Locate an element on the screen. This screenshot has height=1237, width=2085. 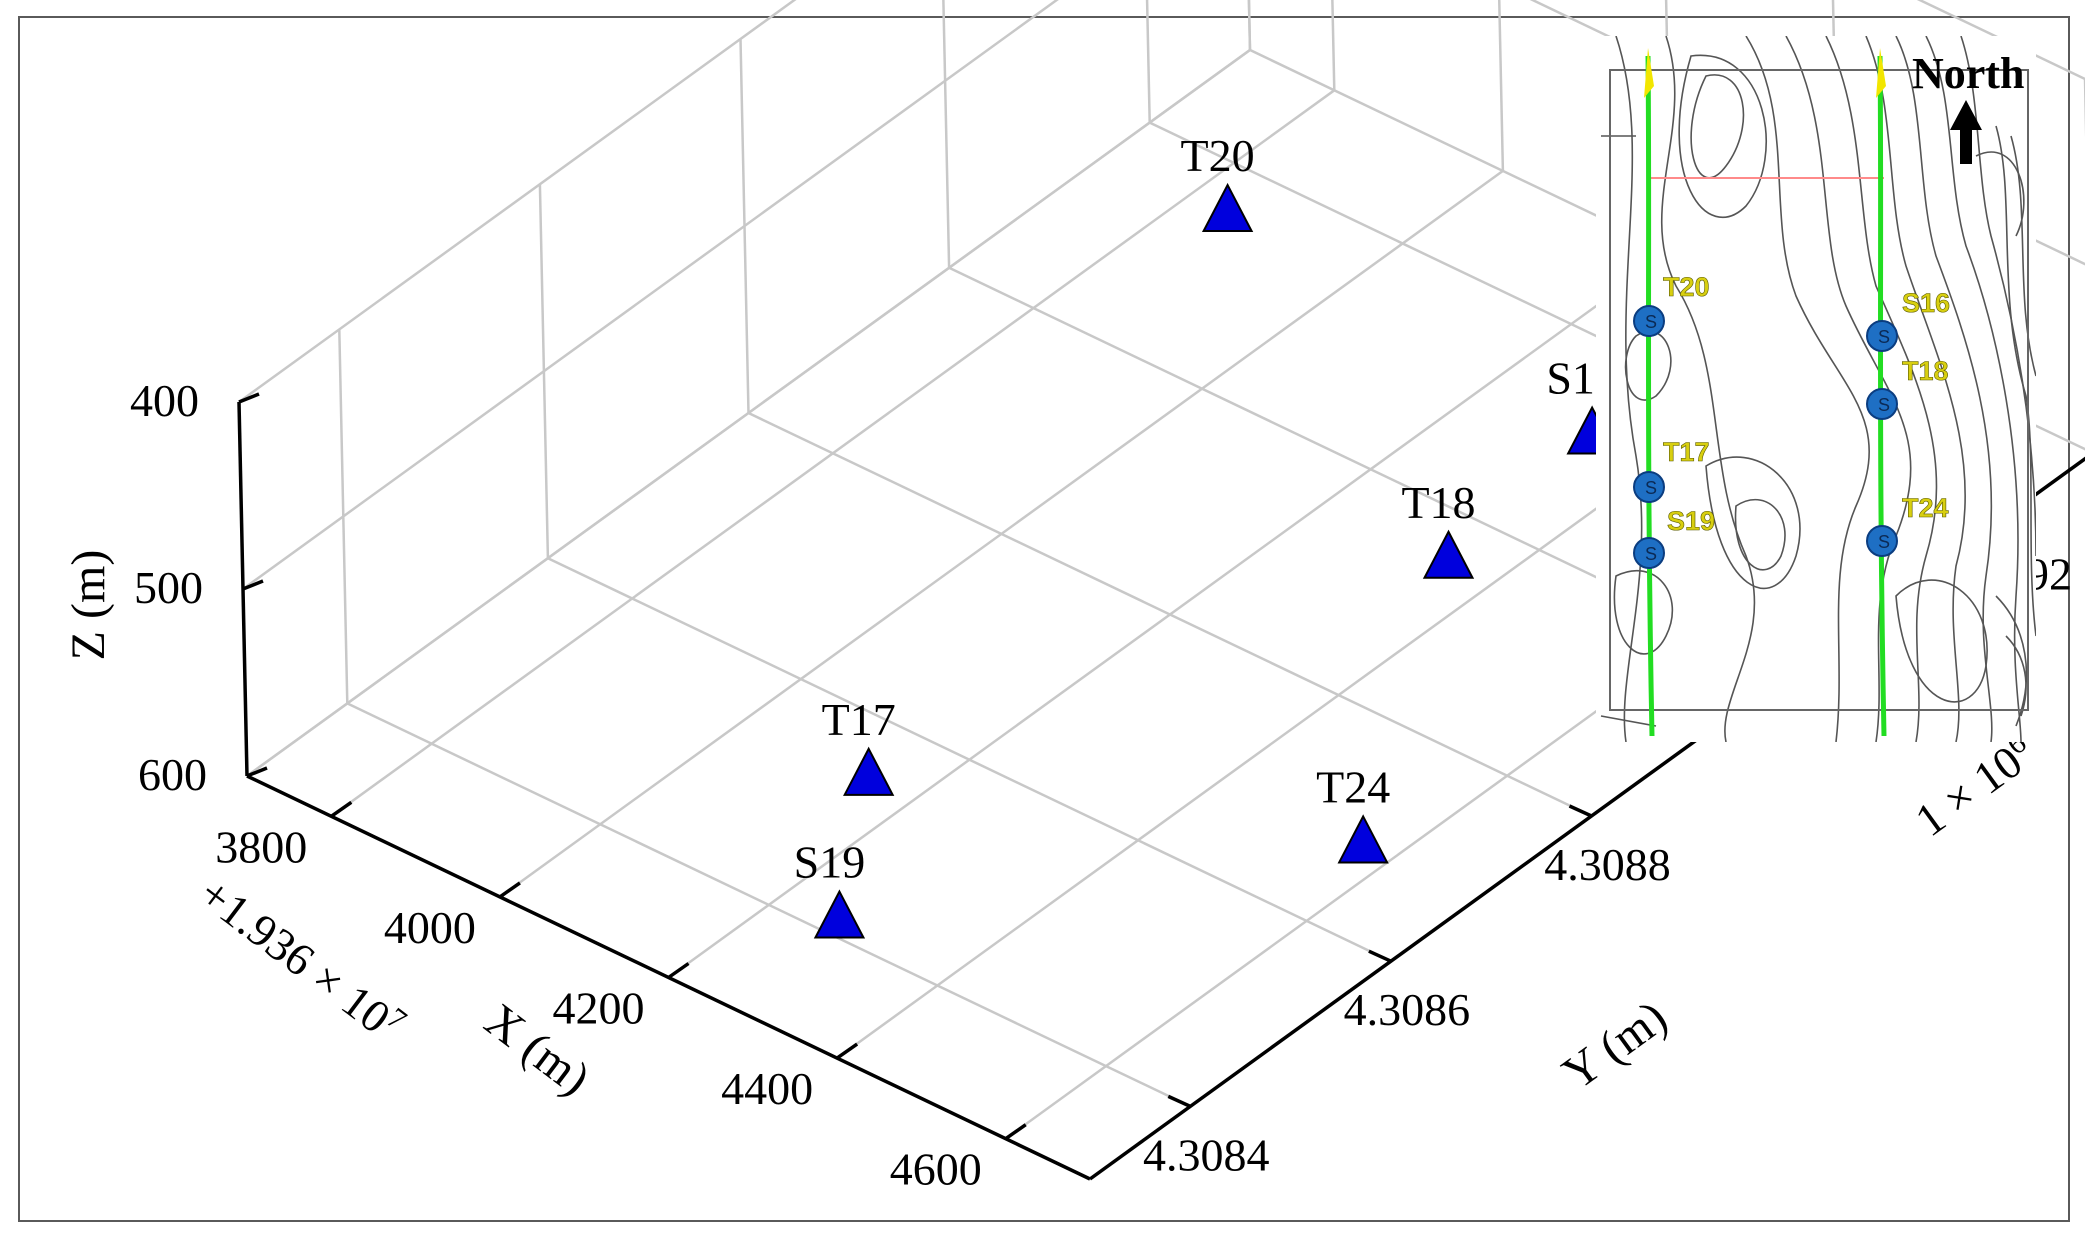
x-offset-label: +1.936 × 107 is located at coordinates (301, 959).